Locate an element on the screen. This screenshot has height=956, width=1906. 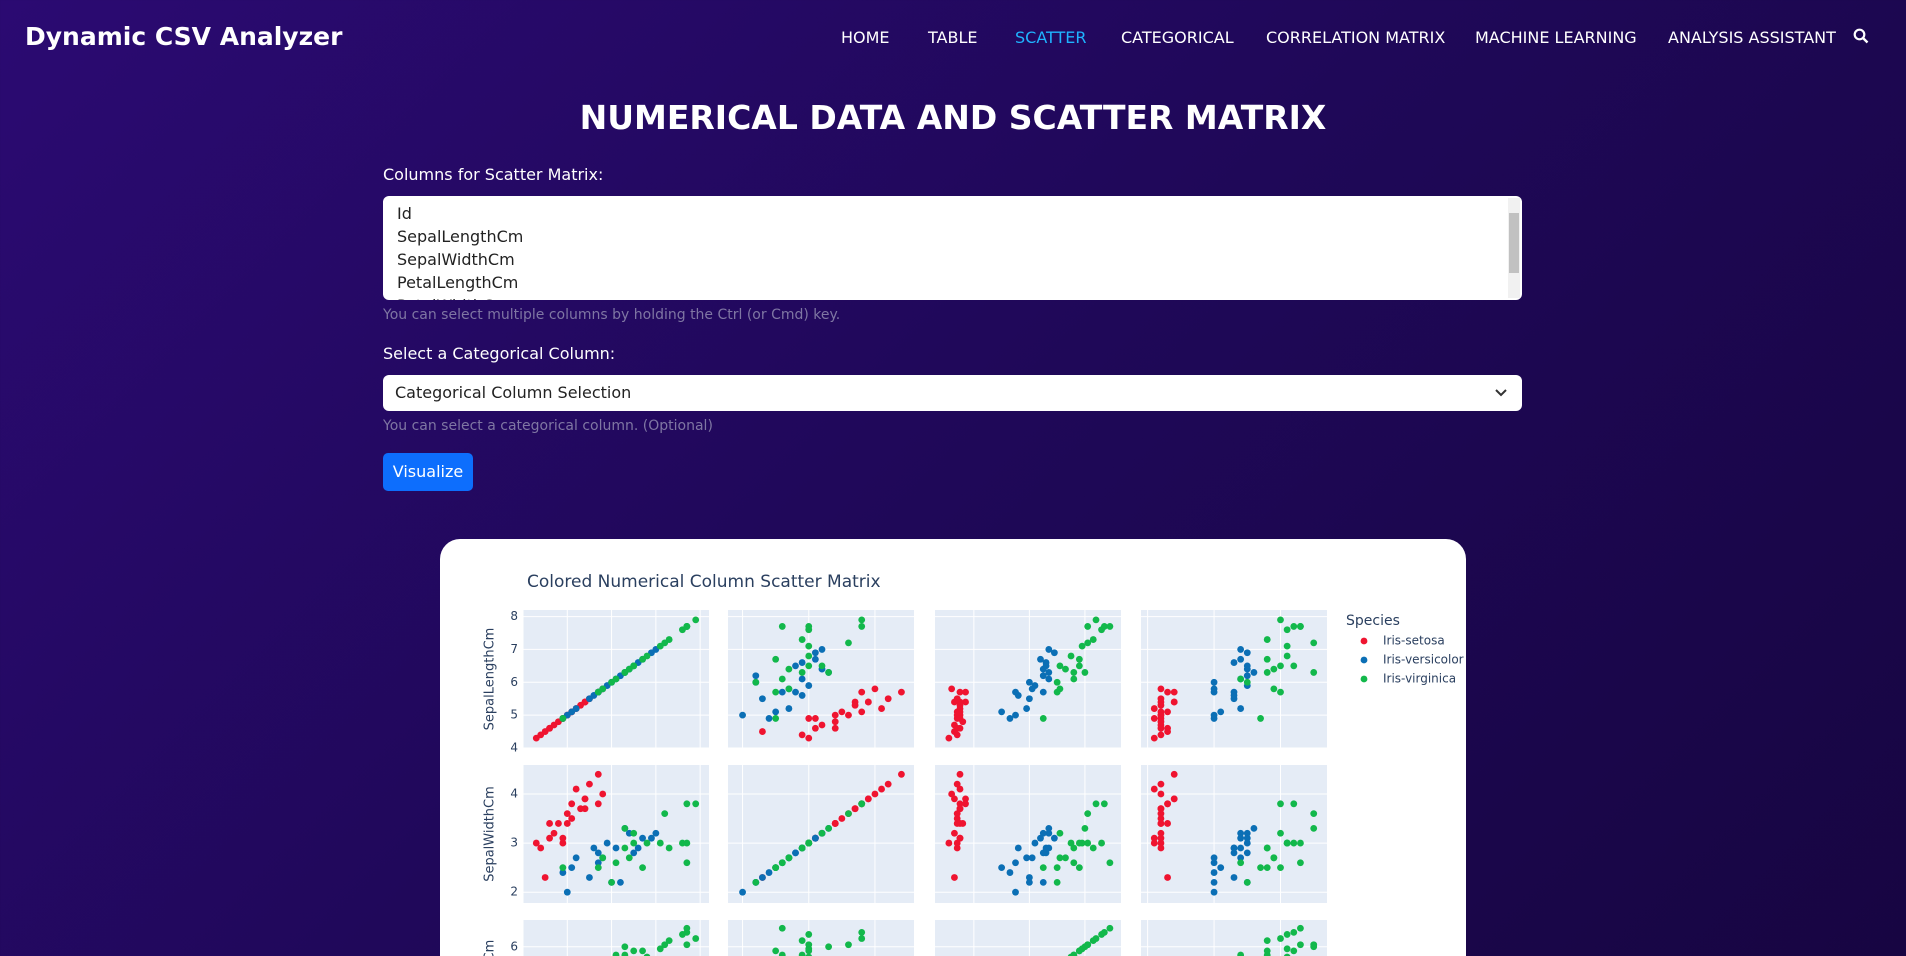
nav-link: SCATTER is located at coordinates (1051, 37).